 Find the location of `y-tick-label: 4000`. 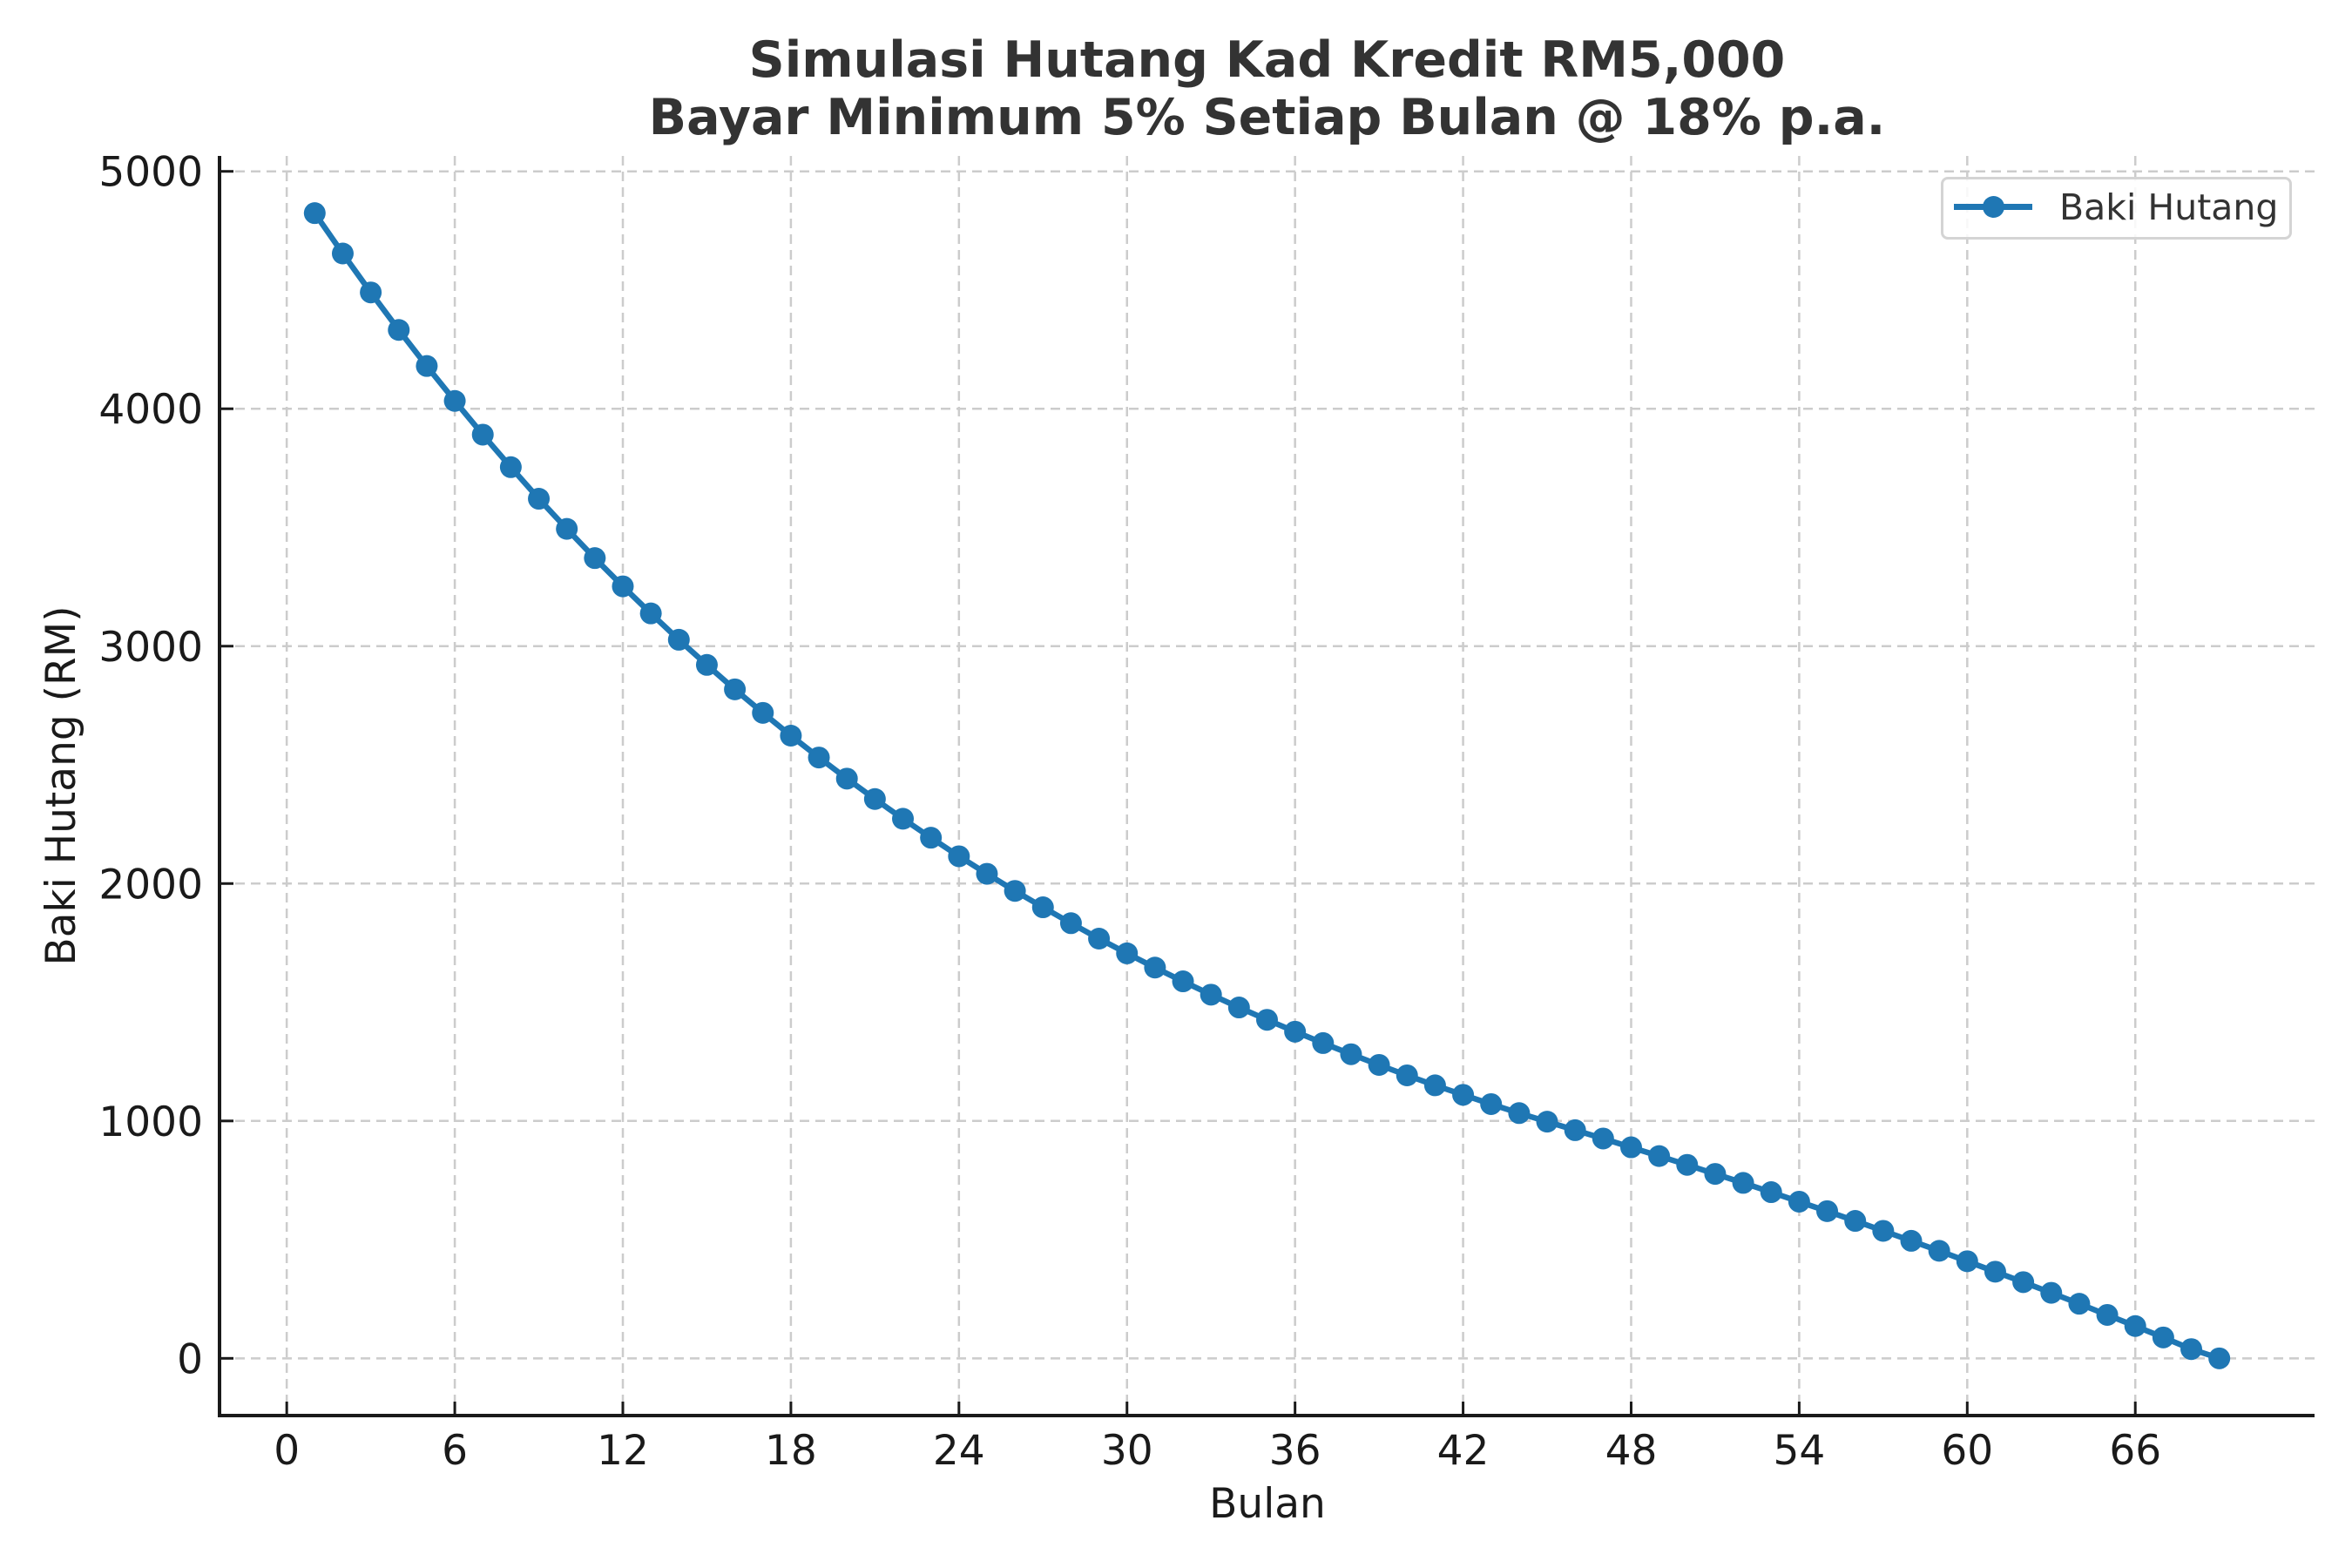

y-tick-label: 4000 is located at coordinates (150, 410).